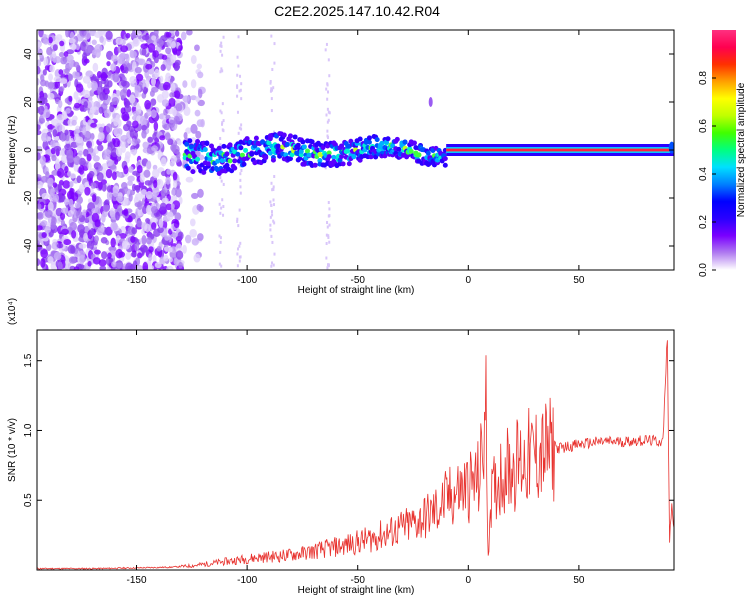  I want to click on colorbar-label: Normalized spectral amplitude, so click(741, 149).